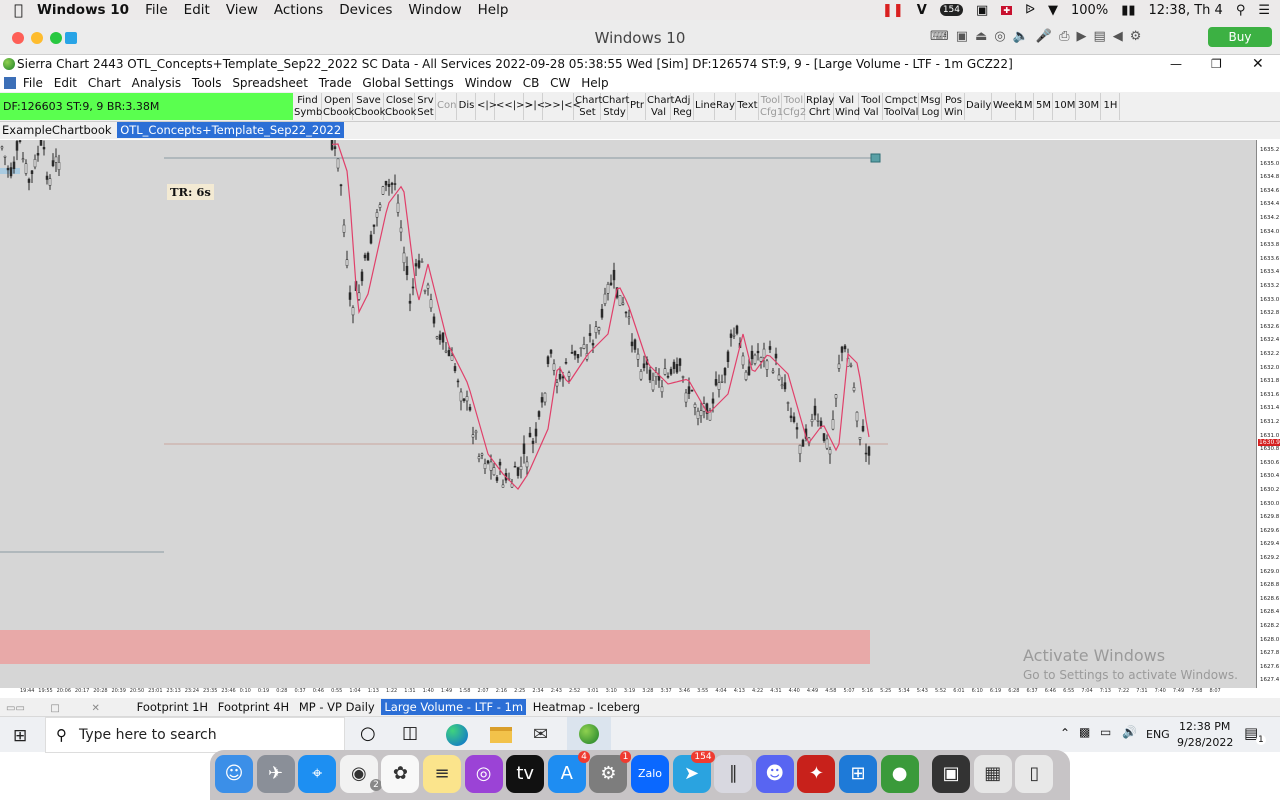 Image resolution: width=1280 pixels, height=800 pixels. I want to click on sierra-menu-cw: CW, so click(560, 83).